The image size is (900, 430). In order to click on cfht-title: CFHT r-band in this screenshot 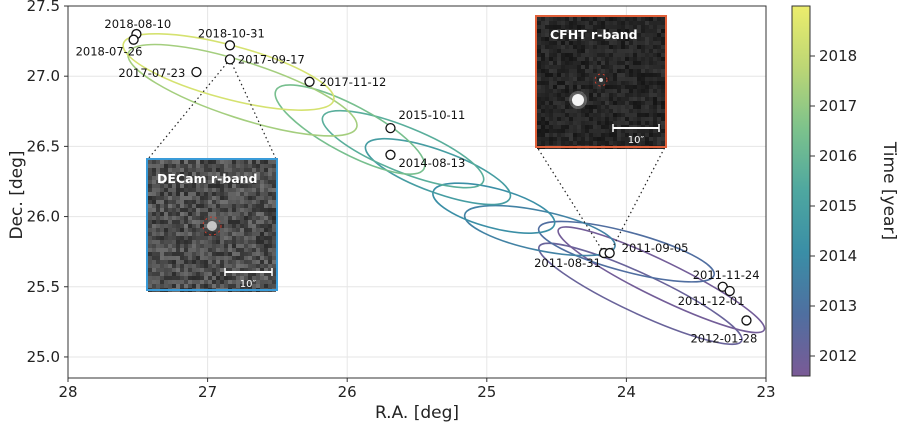, I will do `click(594, 34)`.